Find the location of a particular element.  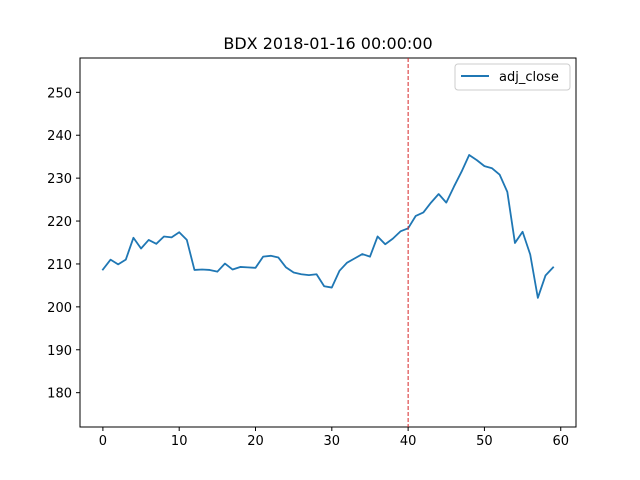

y-tick-label: 240 is located at coordinates (59, 136).